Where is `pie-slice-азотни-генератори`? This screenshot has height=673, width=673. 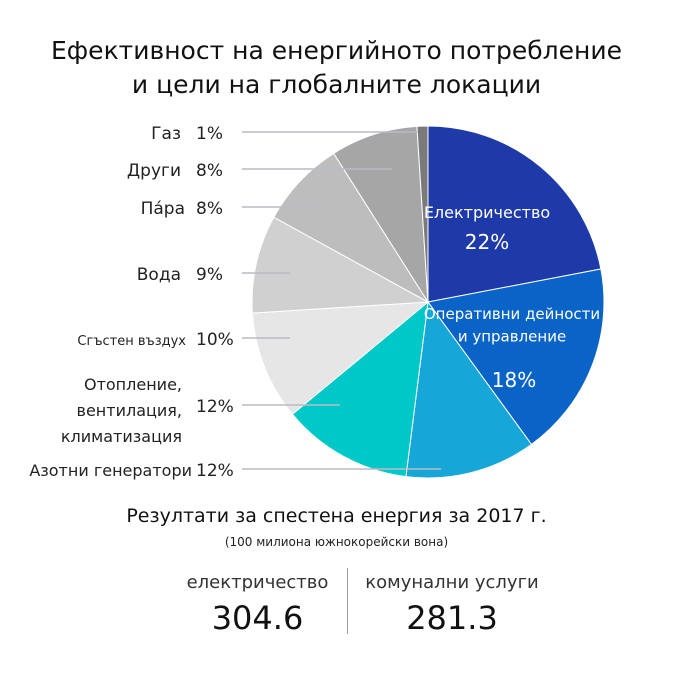 pie-slice-азотни-генератори is located at coordinates (469, 389).